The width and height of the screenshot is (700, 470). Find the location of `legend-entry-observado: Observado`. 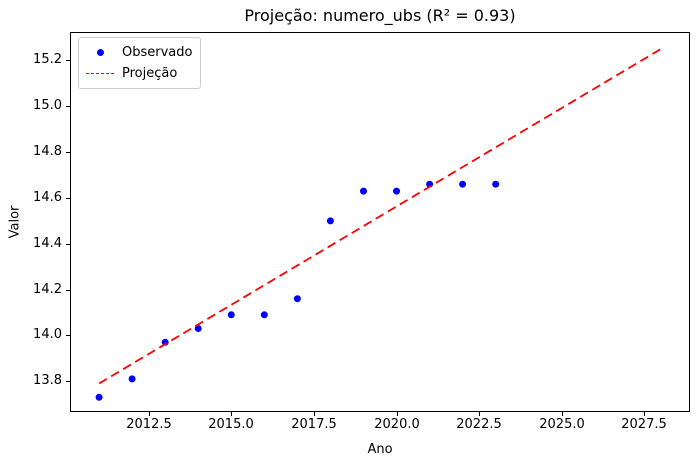

legend-entry-observado: Observado is located at coordinates (138, 52).